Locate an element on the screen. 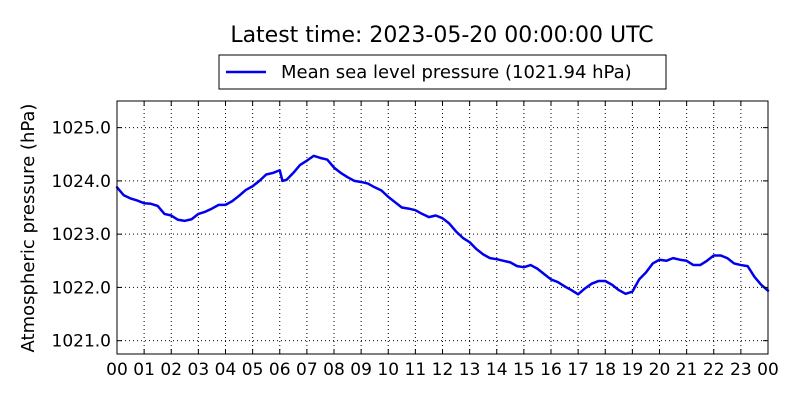 The width and height of the screenshot is (800, 400). x-tick-label: 17 is located at coordinates (578, 370).